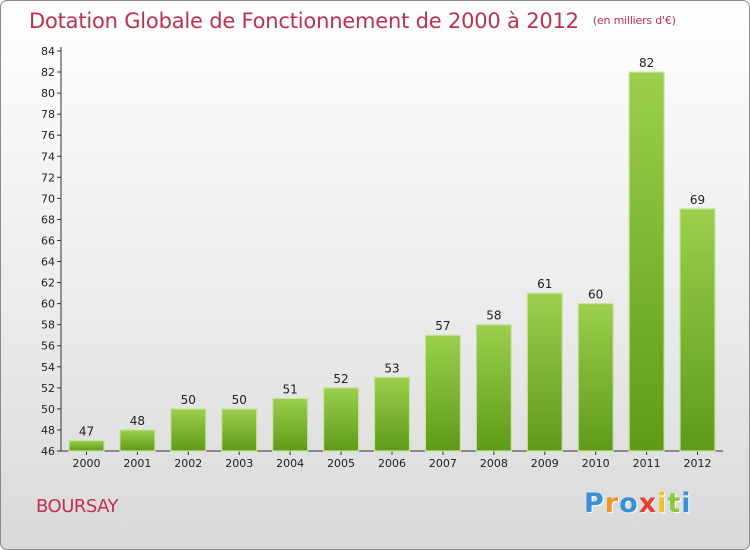 This screenshot has height=550, width=750. I want to click on y-tick-label: 70, so click(48, 198).